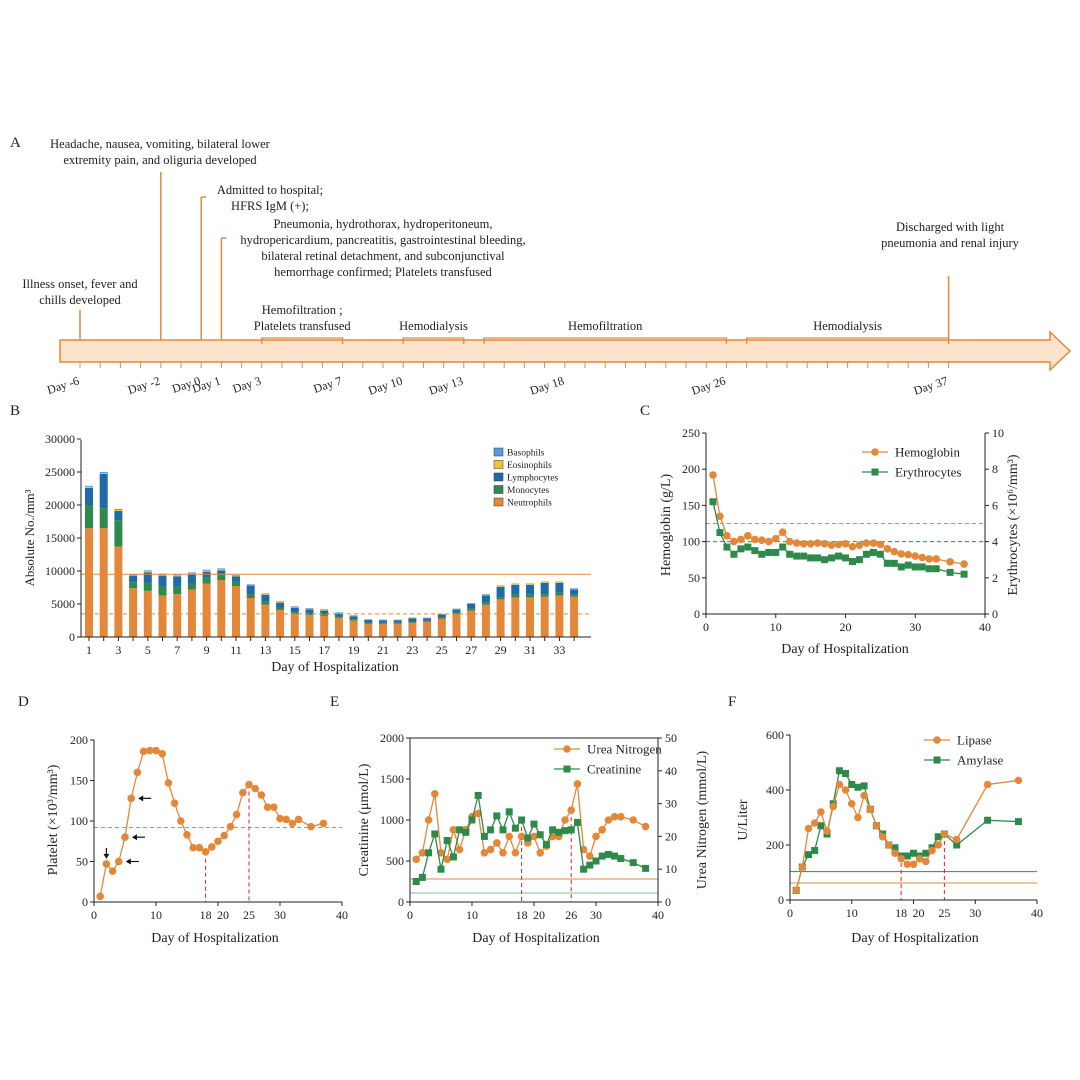  I want to click on timeline-day-label: Day 13, so click(446, 386).